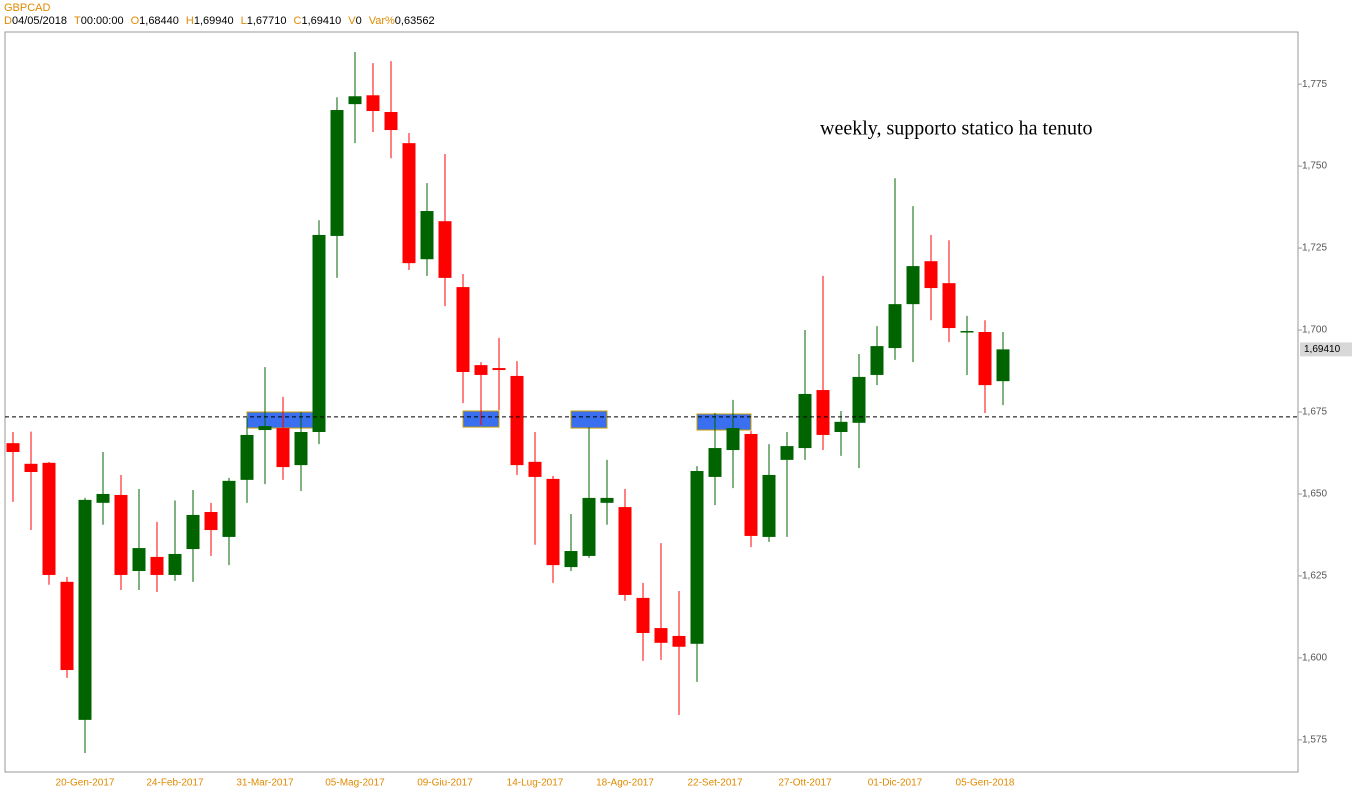  Describe the element at coordinates (956, 129) in the screenshot. I see `annotation: weekly, supporto statico ha tenuto` at that location.